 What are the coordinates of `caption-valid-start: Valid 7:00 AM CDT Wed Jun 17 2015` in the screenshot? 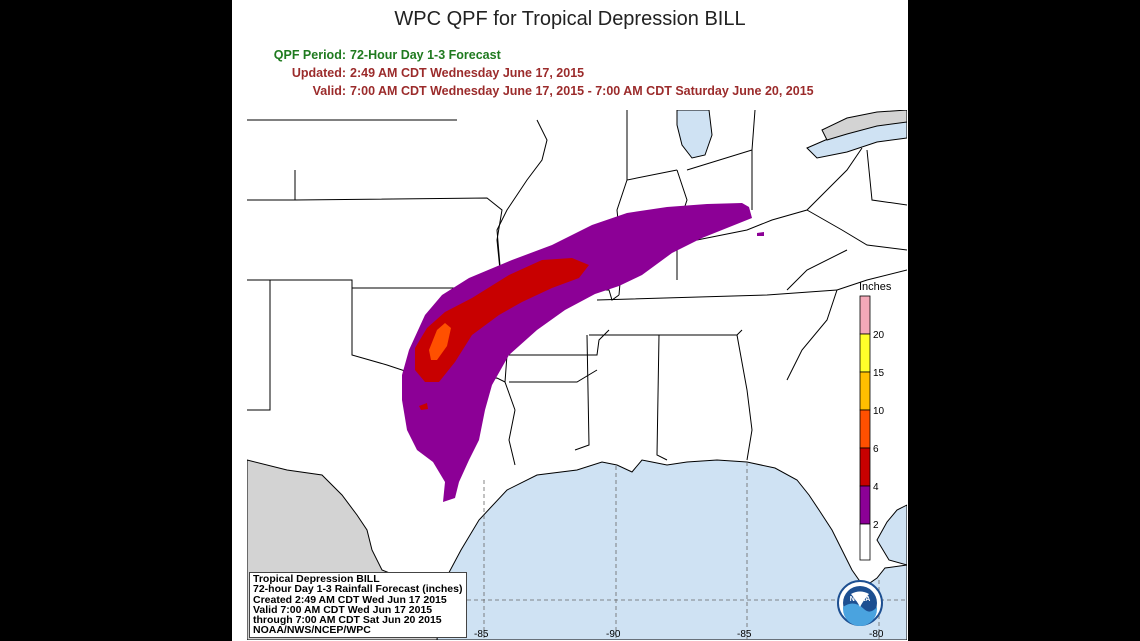 It's located at (343, 609).